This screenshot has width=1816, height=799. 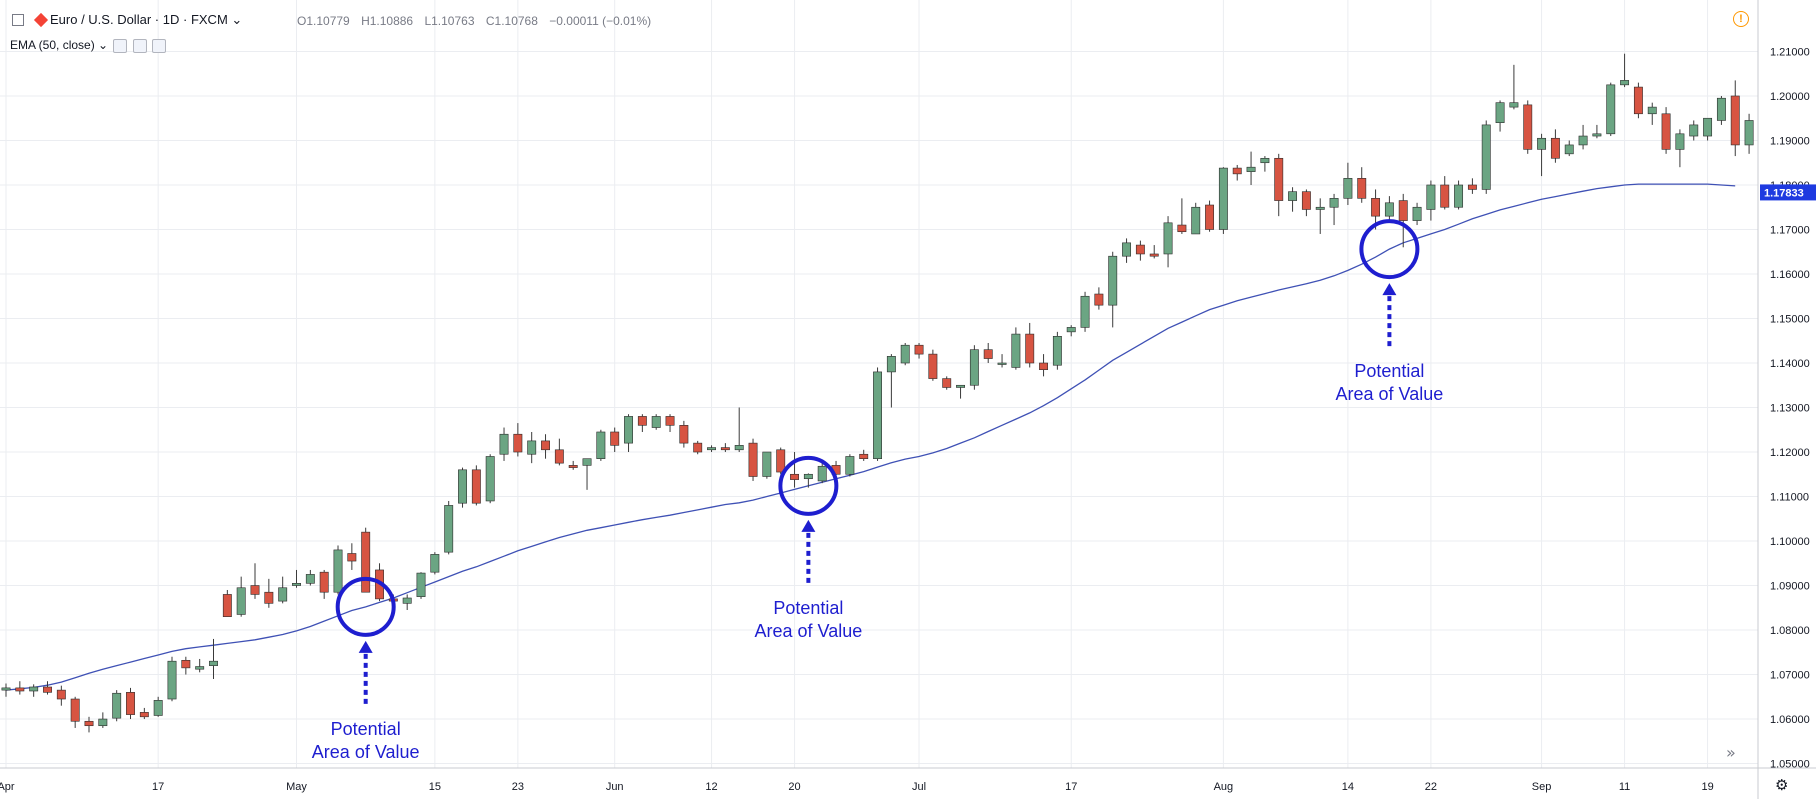 I want to click on time-tick-label: 19, so click(x=1707, y=787).